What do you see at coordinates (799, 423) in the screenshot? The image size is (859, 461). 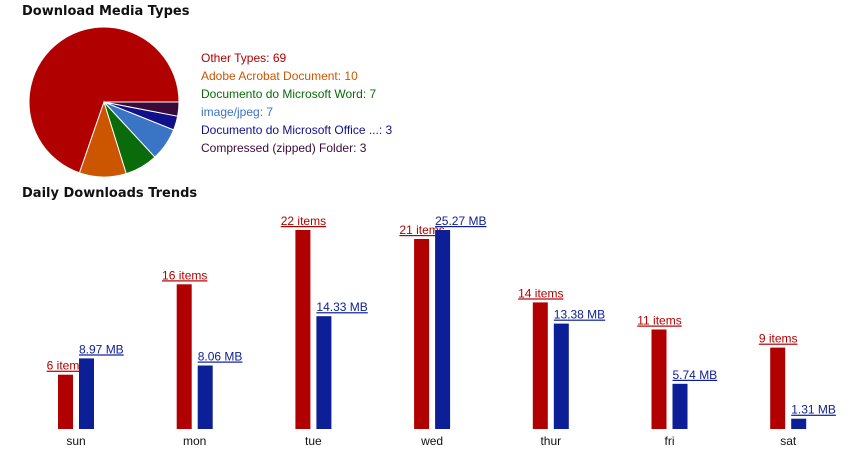 I see `bar-size-sat` at bounding box center [799, 423].